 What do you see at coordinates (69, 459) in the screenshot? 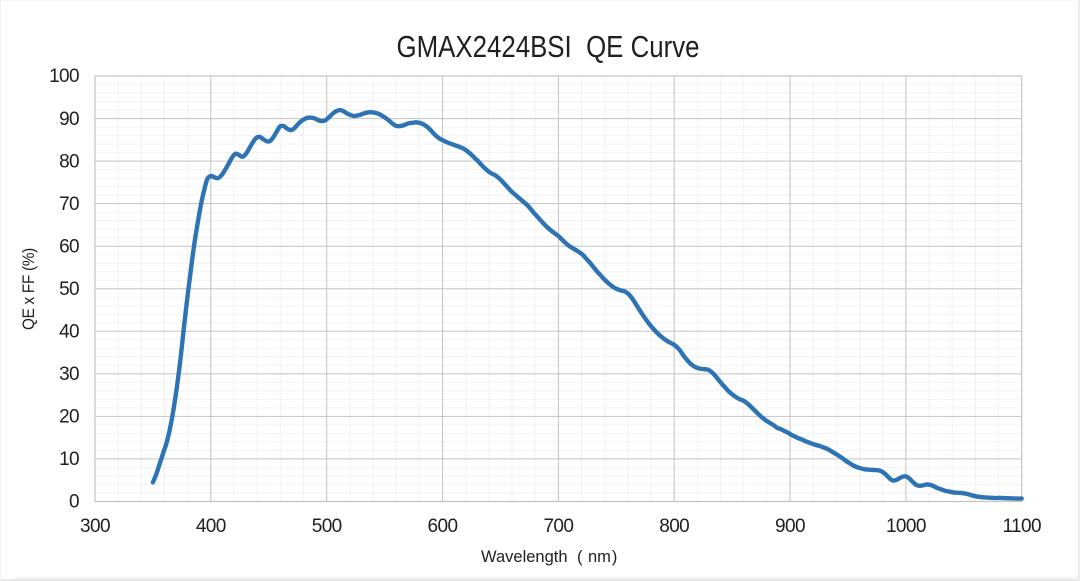
I see `svg-text: 10` at bounding box center [69, 459].